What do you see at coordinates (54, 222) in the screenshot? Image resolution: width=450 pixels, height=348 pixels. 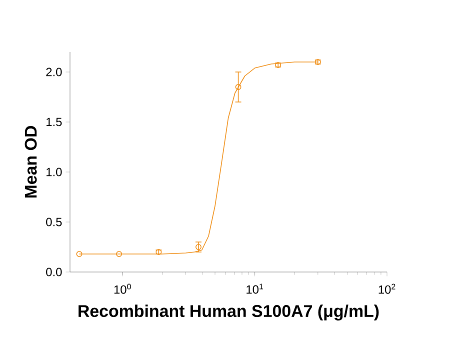 I see `y-tick-label: 0.5` at bounding box center [54, 222].